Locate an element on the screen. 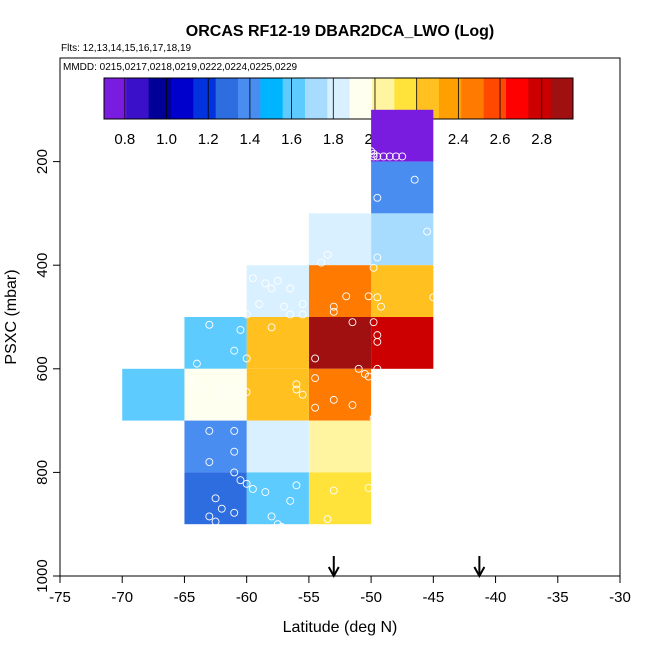 The height and width of the screenshot is (650, 650). colorbar-tick-label: 1.8 is located at coordinates (333, 139).